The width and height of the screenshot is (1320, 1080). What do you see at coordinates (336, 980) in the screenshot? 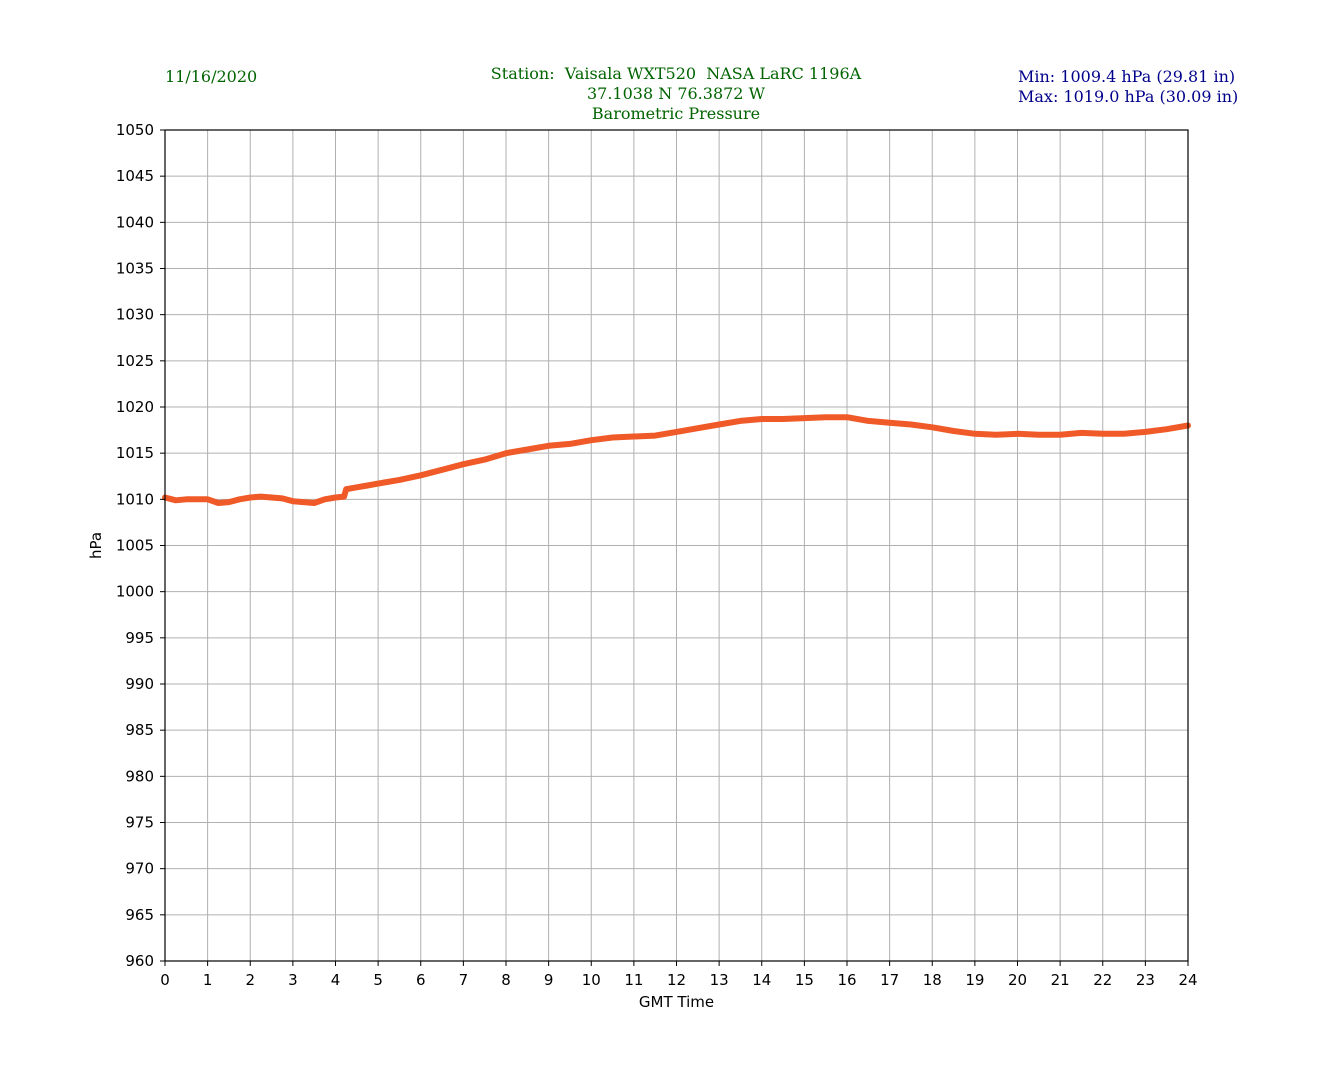
I see `x-tick-label: 4` at bounding box center [336, 980].